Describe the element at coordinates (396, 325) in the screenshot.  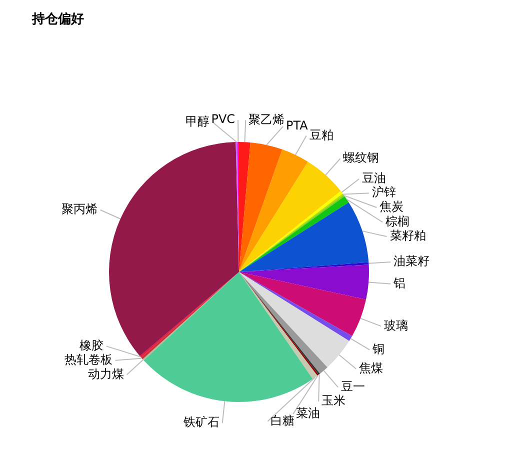
I see `slice-label: 玻璃` at that location.